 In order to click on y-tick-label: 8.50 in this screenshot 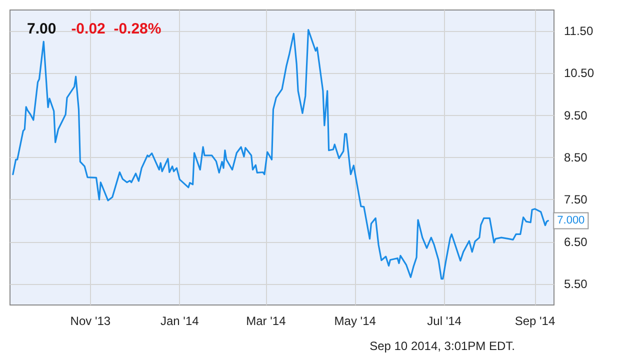, I will do `click(576, 157)`.